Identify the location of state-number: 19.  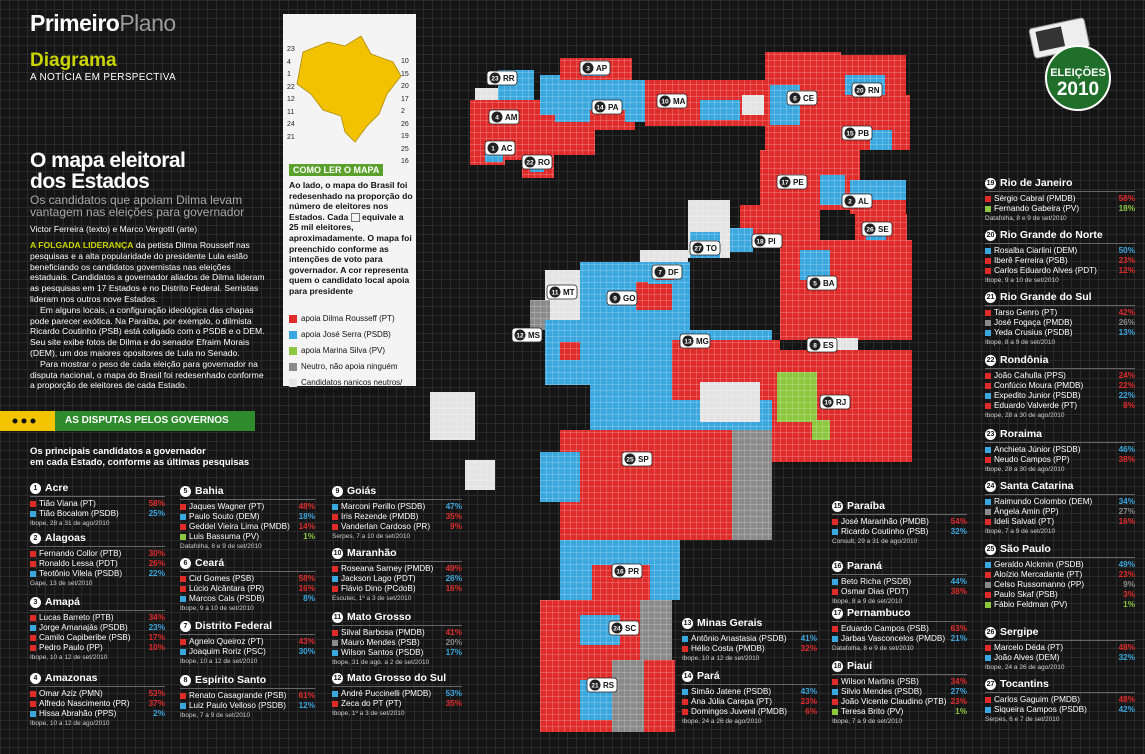
(990, 183).